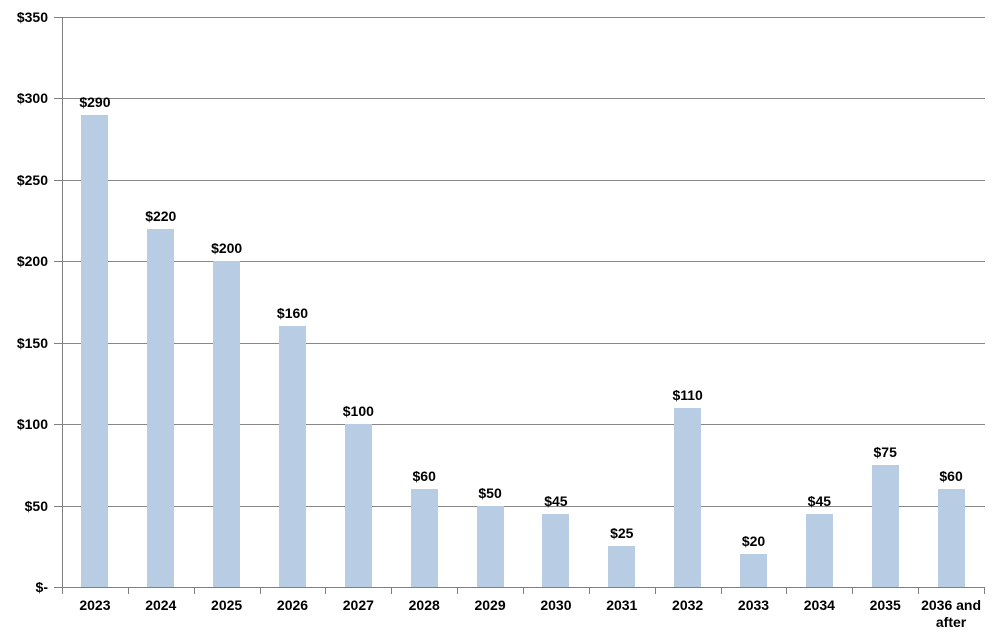 The height and width of the screenshot is (642, 997). I want to click on bar-value-label: $220, so click(161, 215).